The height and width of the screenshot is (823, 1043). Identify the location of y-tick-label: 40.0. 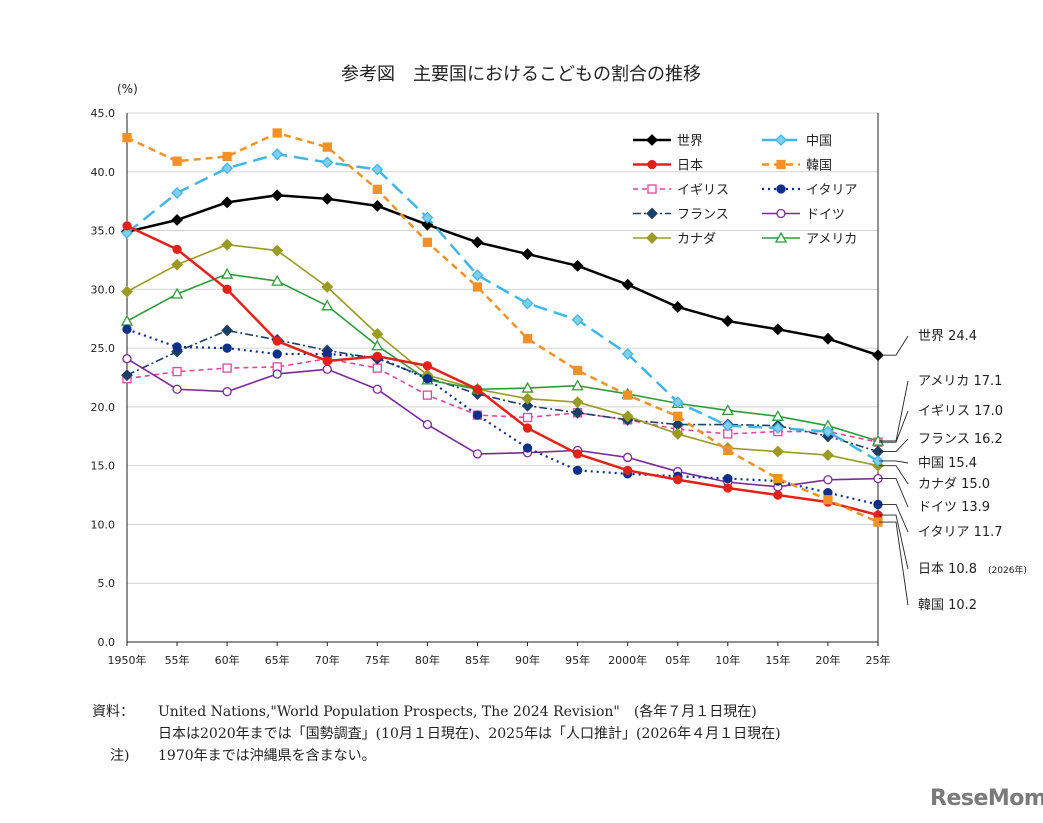
(103, 172).